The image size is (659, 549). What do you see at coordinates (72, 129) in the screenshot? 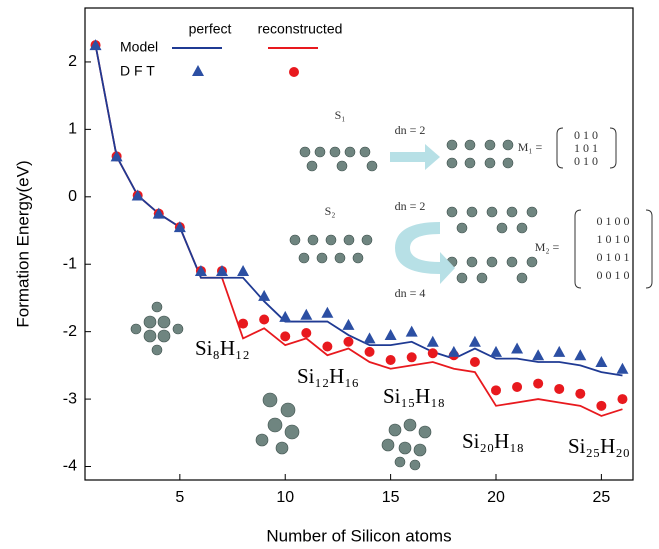
I see `y-tick-label: 1` at bounding box center [72, 129].